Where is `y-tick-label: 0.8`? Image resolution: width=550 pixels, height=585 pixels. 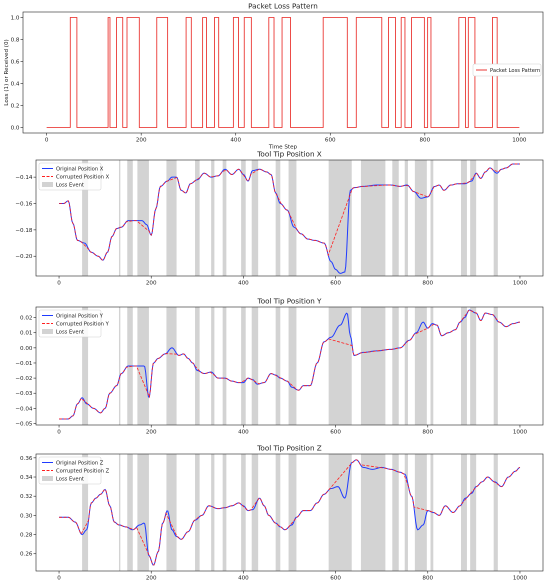
y-tick-label: 0.8 is located at coordinates (15, 41).